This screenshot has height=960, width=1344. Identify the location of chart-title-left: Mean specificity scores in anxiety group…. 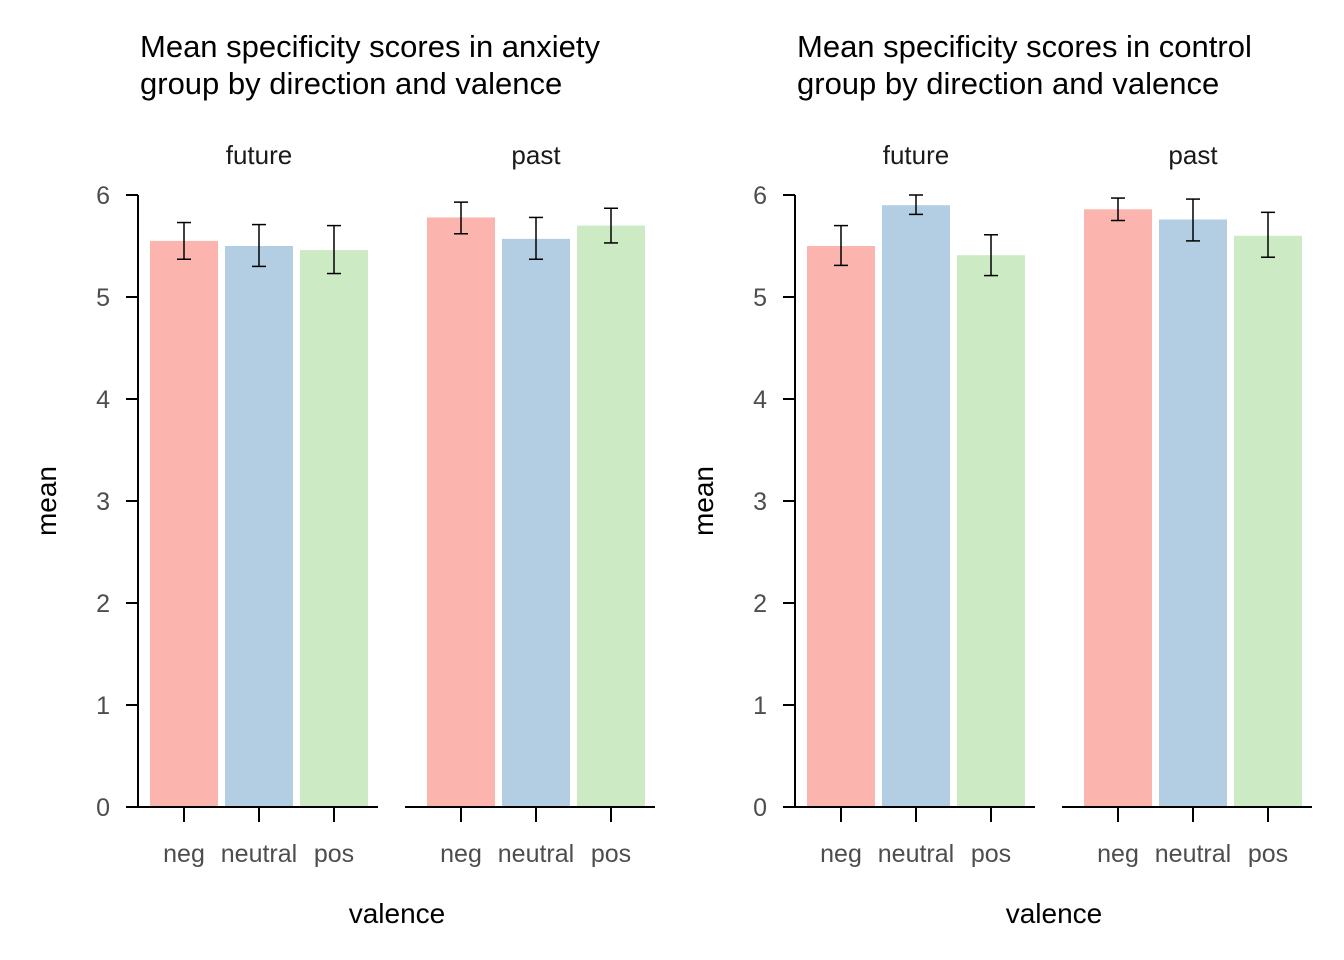
(370, 65).